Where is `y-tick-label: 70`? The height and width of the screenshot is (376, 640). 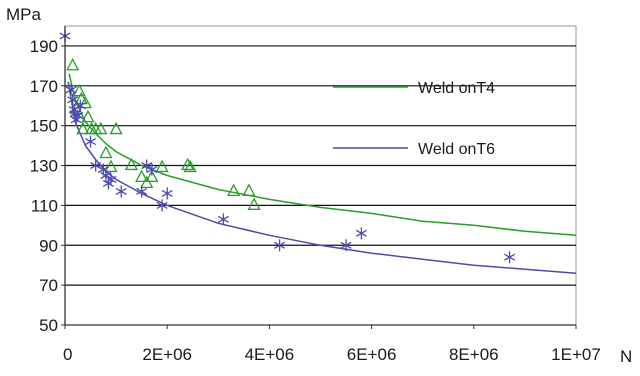 y-tick-label: 70 is located at coordinates (48, 285).